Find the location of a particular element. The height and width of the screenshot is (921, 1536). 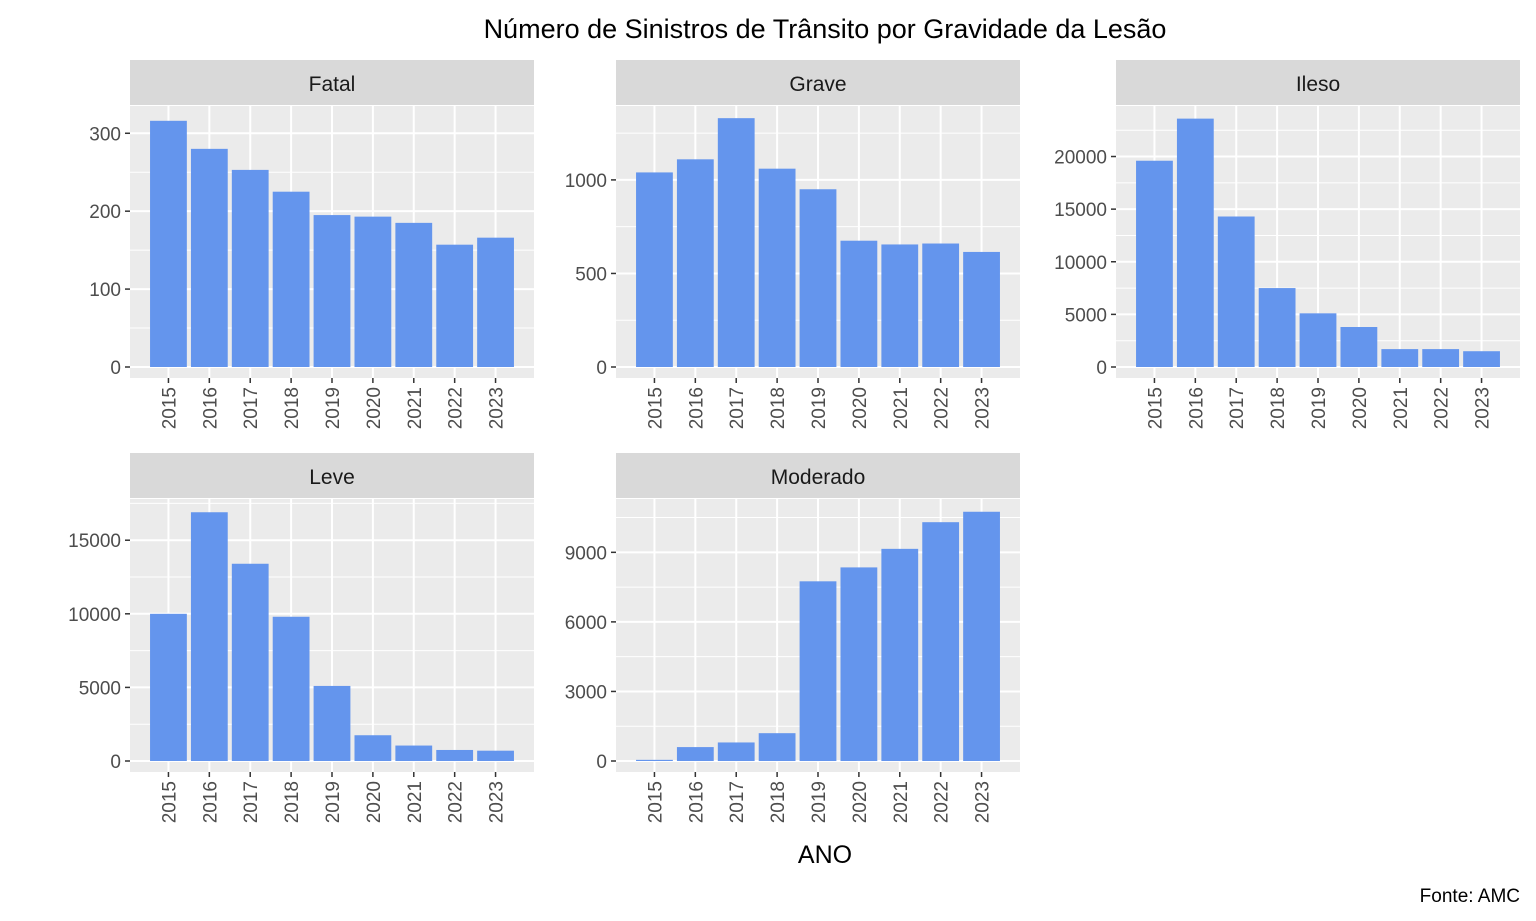

y-tick-label: 6000 is located at coordinates (586, 623).